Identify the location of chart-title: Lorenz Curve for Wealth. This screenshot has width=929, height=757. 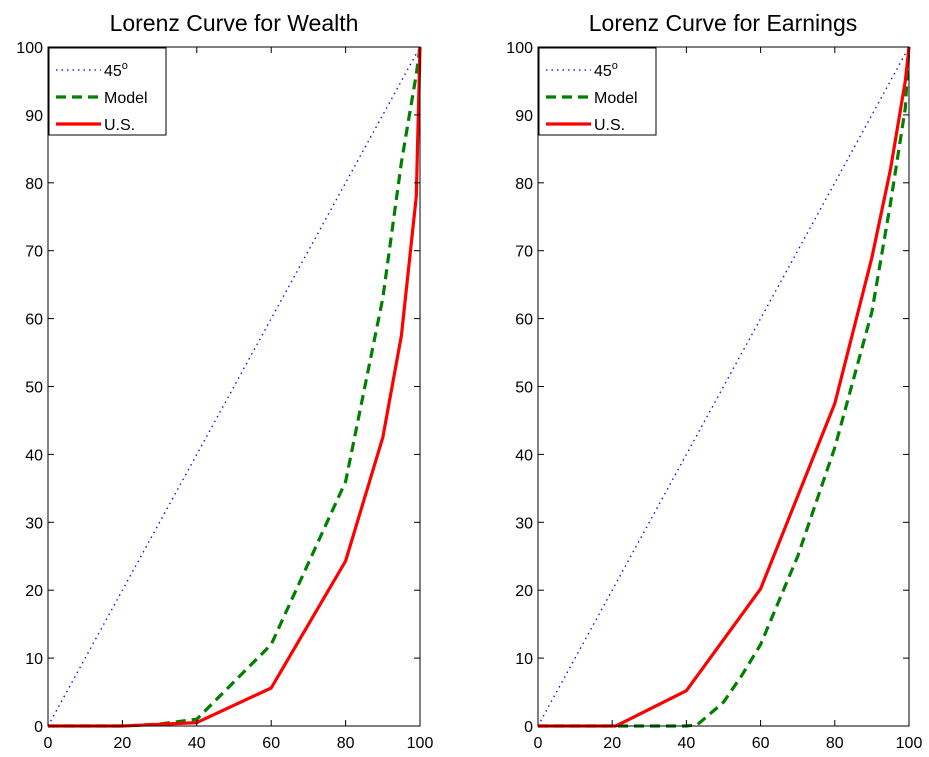
(234, 23).